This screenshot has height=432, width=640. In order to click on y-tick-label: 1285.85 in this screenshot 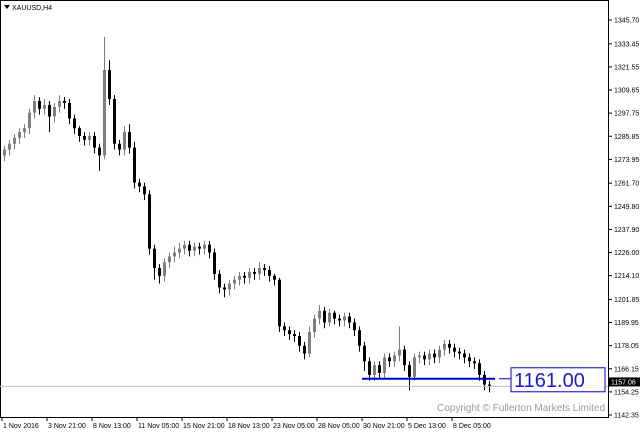, I will do `click(626, 137)`.